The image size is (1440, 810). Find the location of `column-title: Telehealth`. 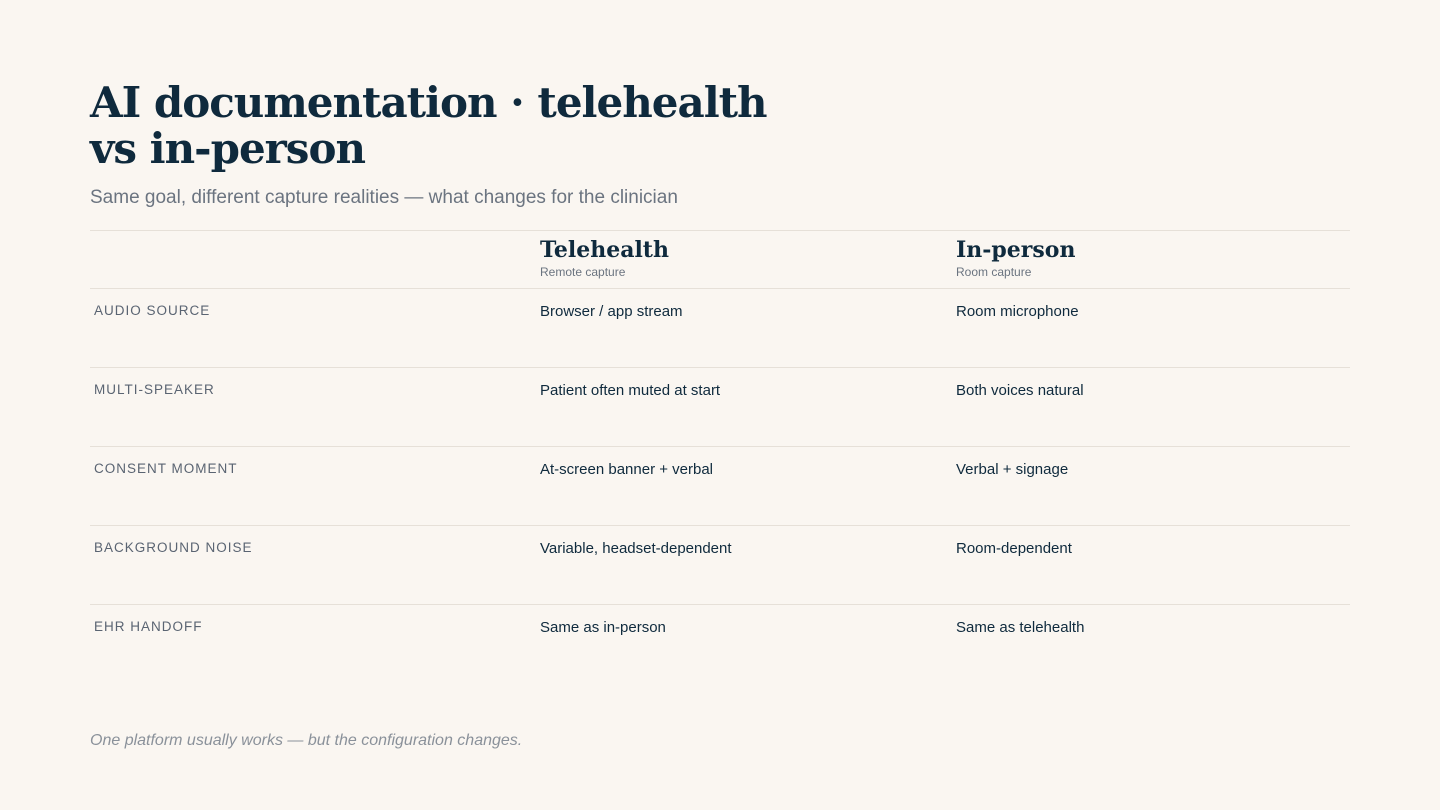

column-title: Telehealth is located at coordinates (604, 250).